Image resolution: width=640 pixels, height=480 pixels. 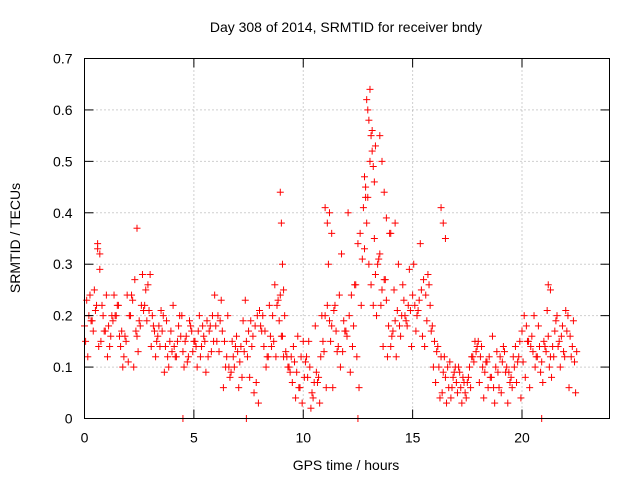 What do you see at coordinates (63, 264) in the screenshot?
I see `y-tick-label: 0.3` at bounding box center [63, 264].